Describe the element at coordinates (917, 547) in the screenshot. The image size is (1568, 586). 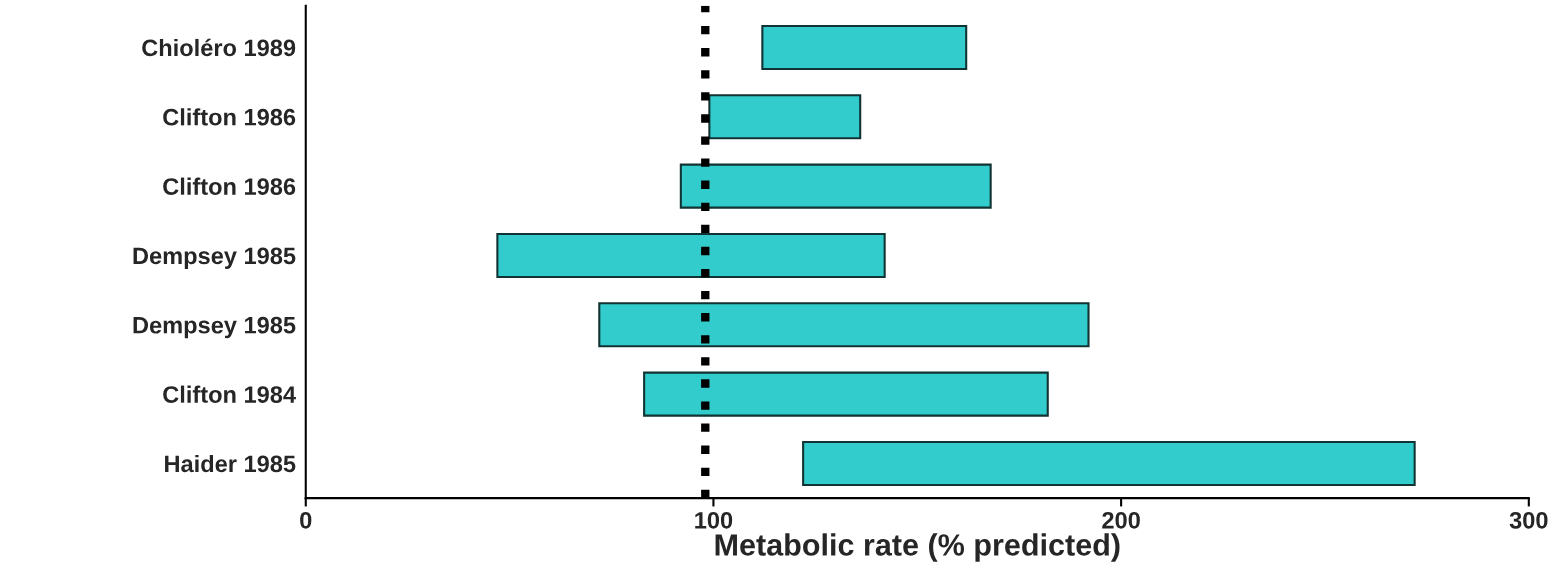
I see `x-axis-title: Metabolic rate (% predicted)` at that location.